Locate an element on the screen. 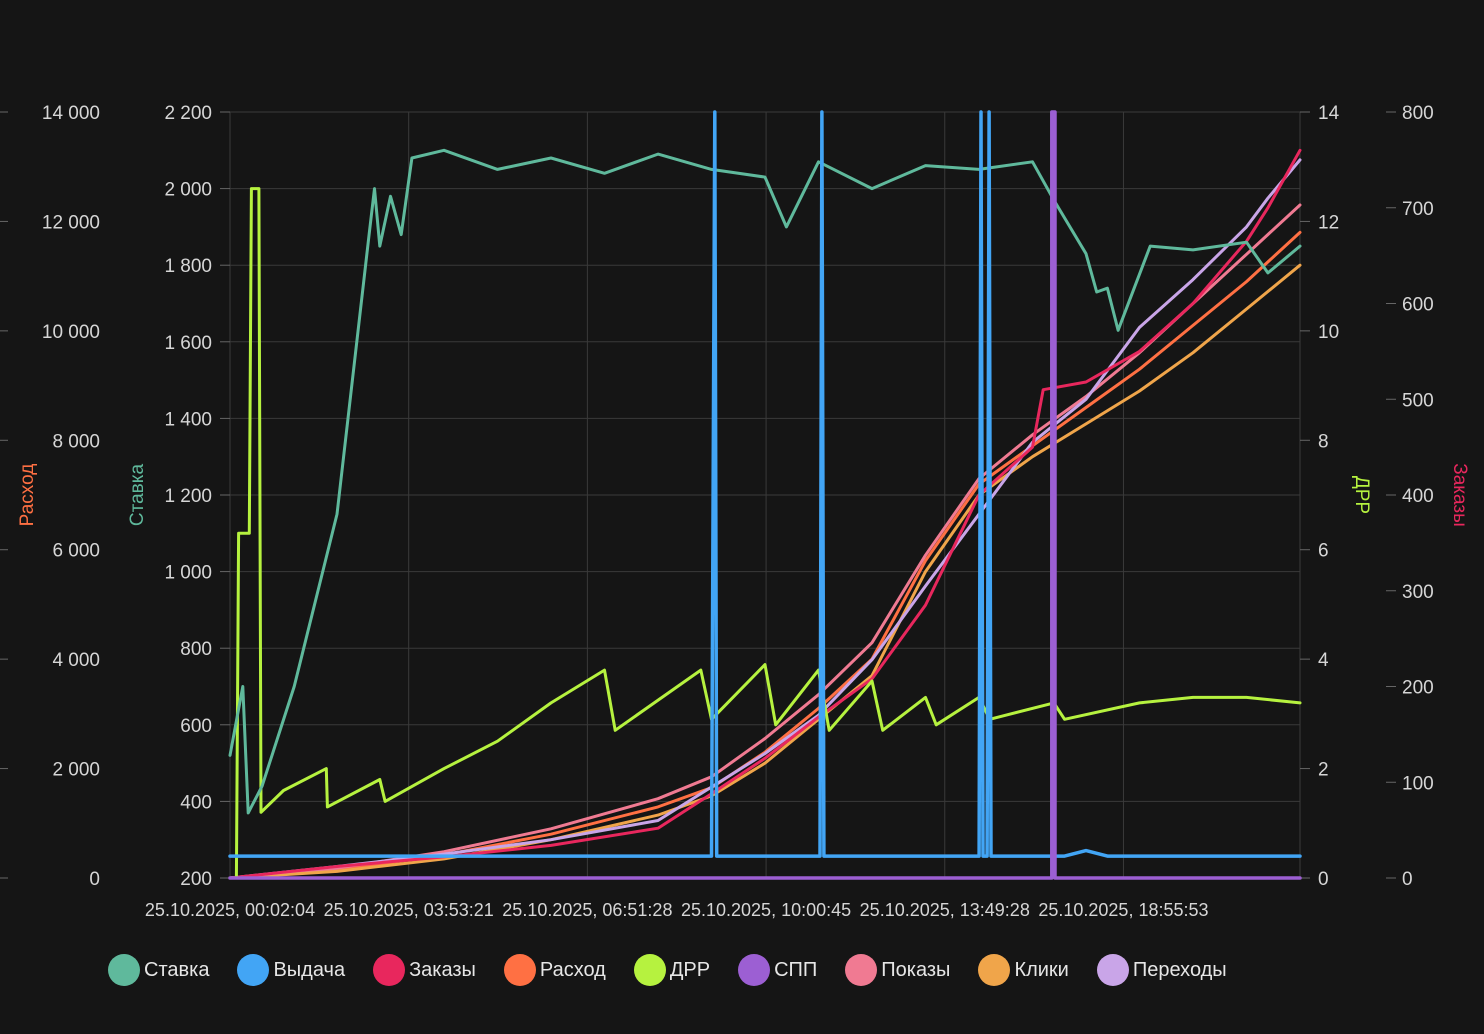  left_inner-tick-label: 2 000 is located at coordinates (188, 190).